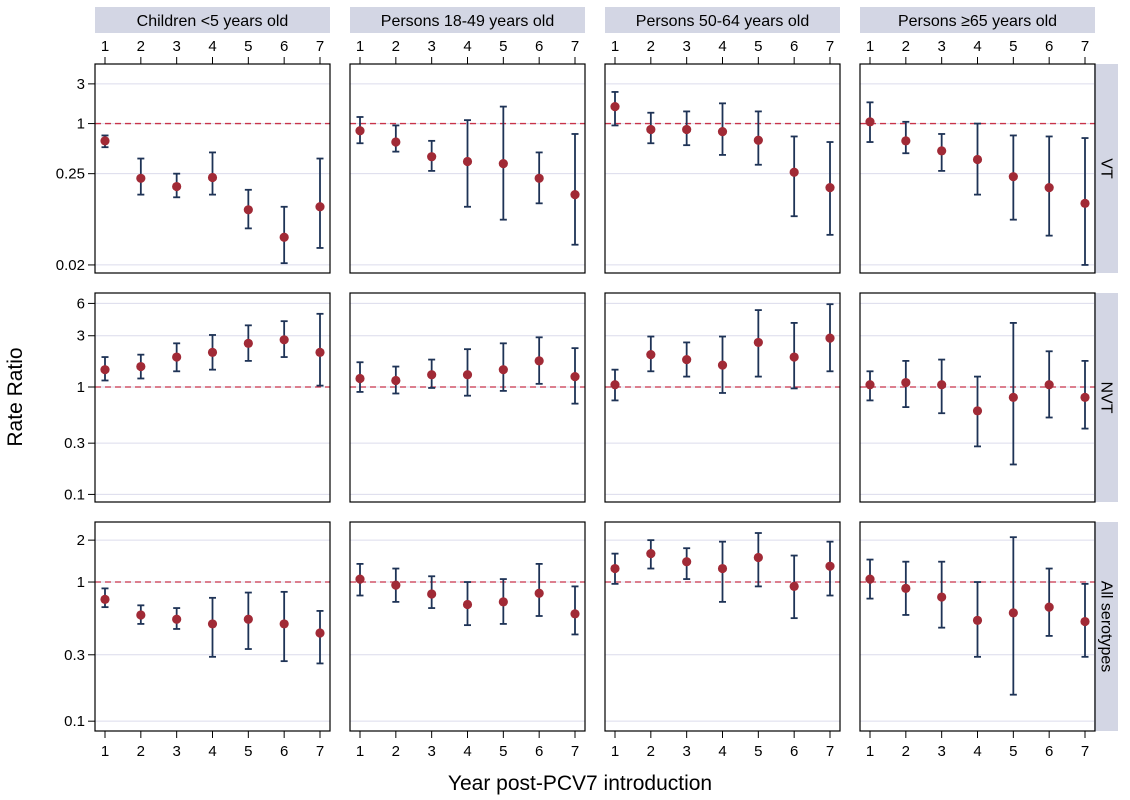 Image resolution: width=1130 pixels, height=800 pixels. I want to click on y-tick-label: 6, so click(81, 303).